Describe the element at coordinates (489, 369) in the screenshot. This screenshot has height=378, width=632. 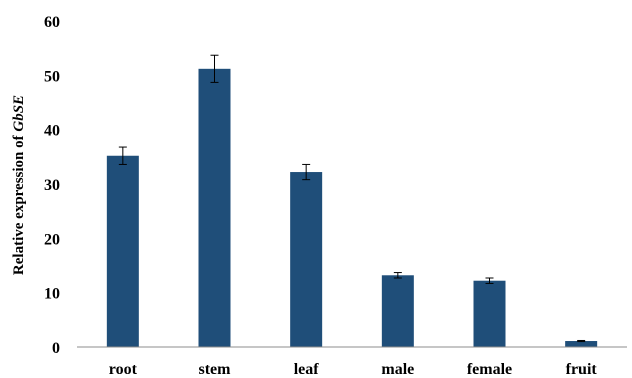
I see `x-tick-label: female` at that location.